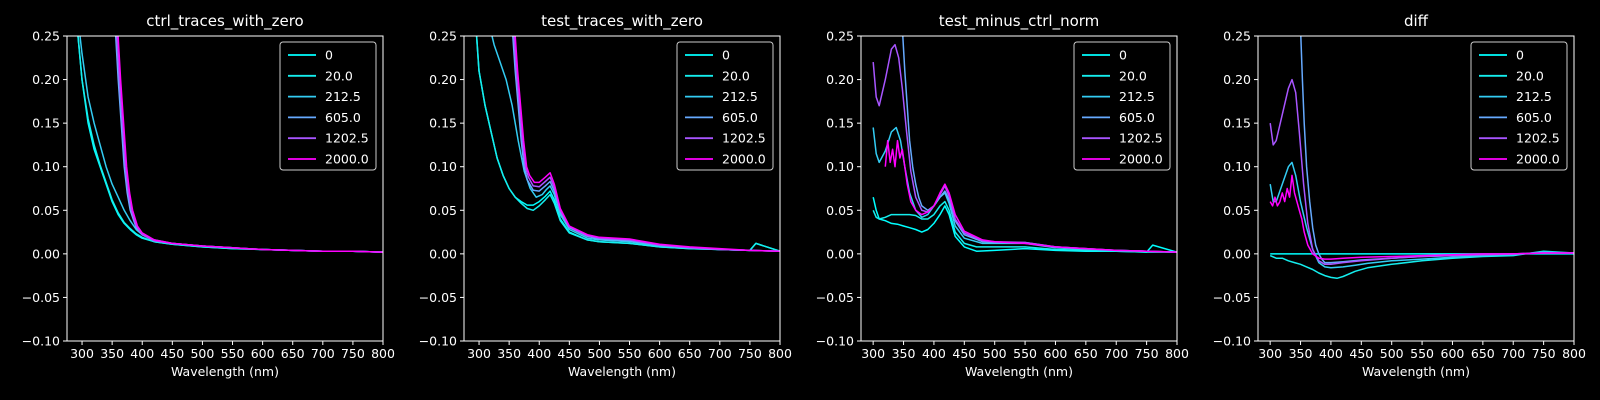  What do you see at coordinates (46, 123) in the screenshot?
I see `y-tick-label: 0.15` at bounding box center [46, 123].